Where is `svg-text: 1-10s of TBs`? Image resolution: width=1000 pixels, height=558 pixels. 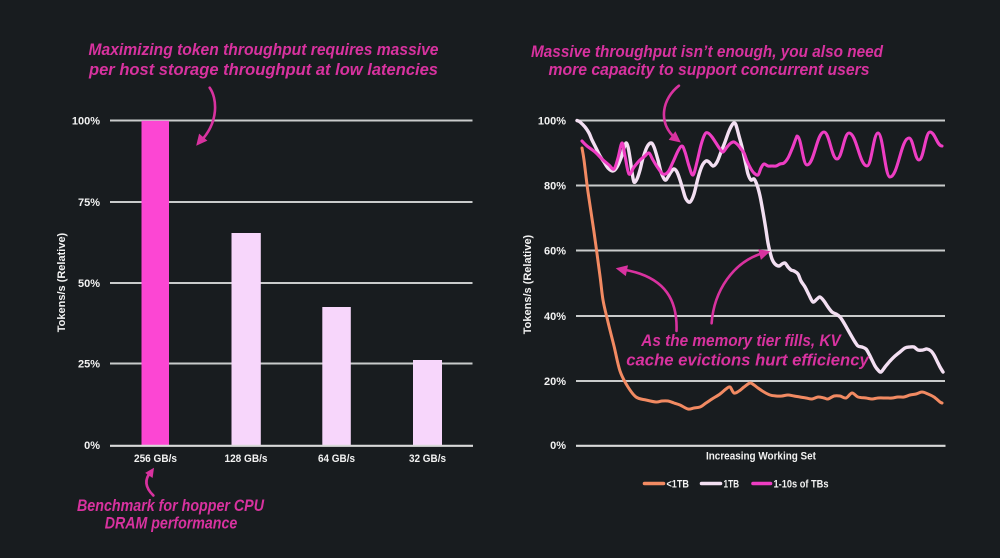
svg-text: 1-10s of TBs is located at coordinates (801, 485).